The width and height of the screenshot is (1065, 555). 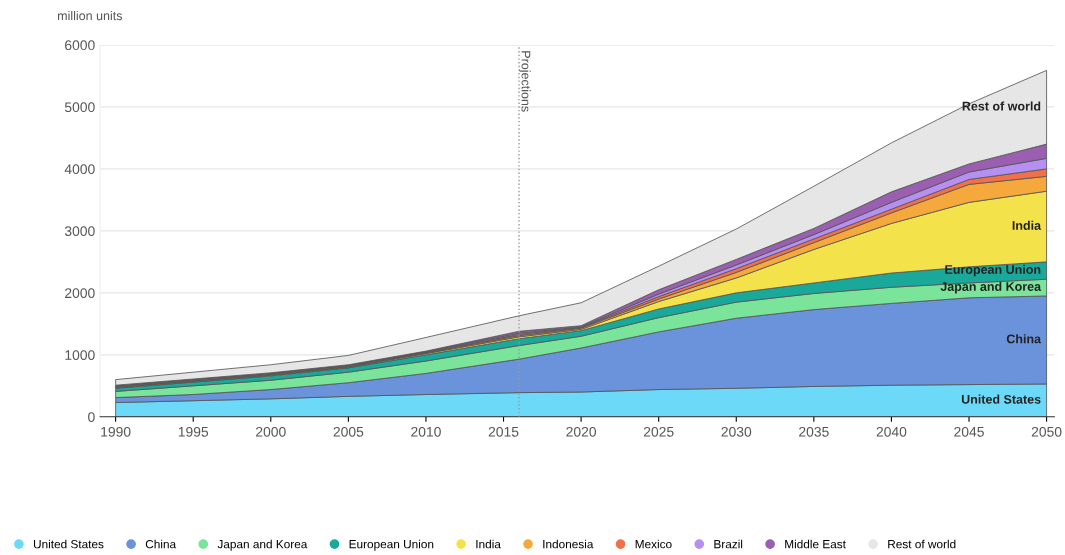 What do you see at coordinates (1001, 399) in the screenshot?
I see `text: United States` at bounding box center [1001, 399].